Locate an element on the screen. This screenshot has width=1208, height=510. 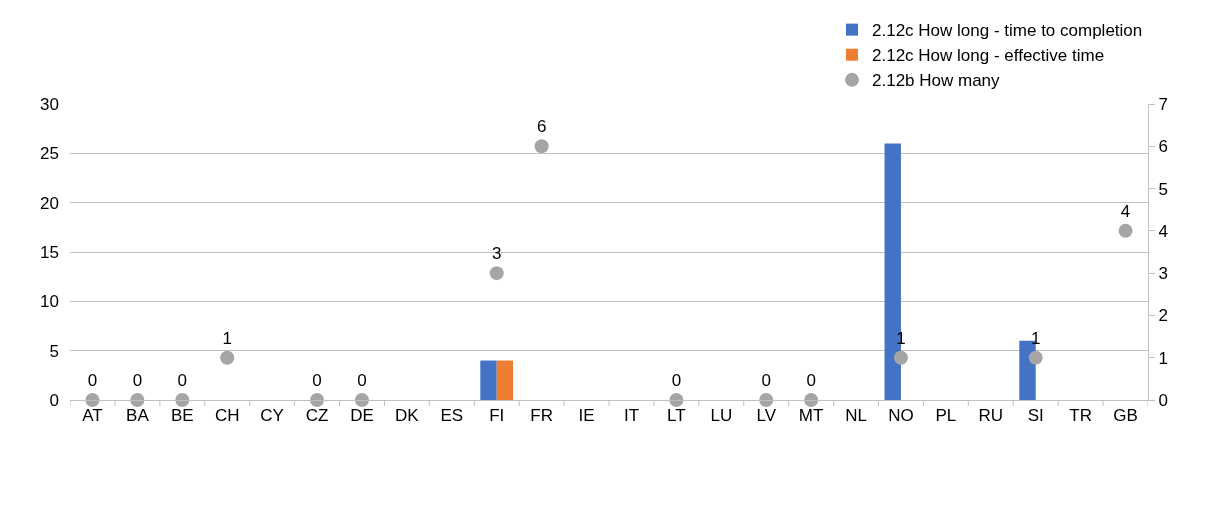
x-tick-label: LT is located at coordinates (676, 416).